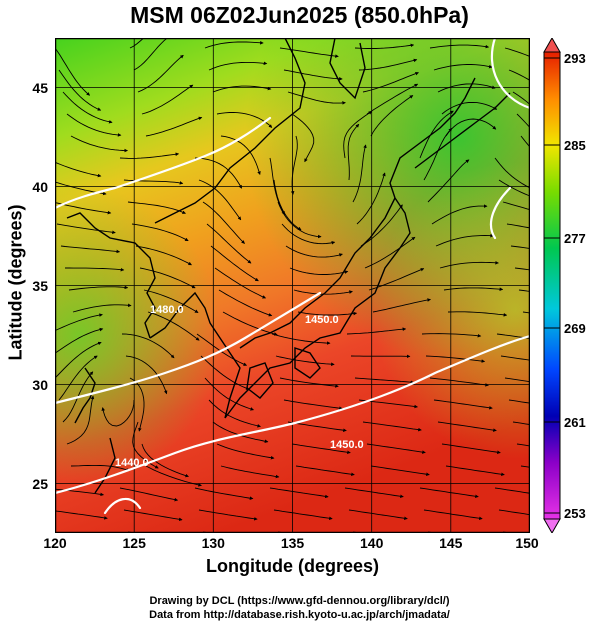 This screenshot has height=625, width=599. I want to click on xtick-145: 145, so click(451, 543).